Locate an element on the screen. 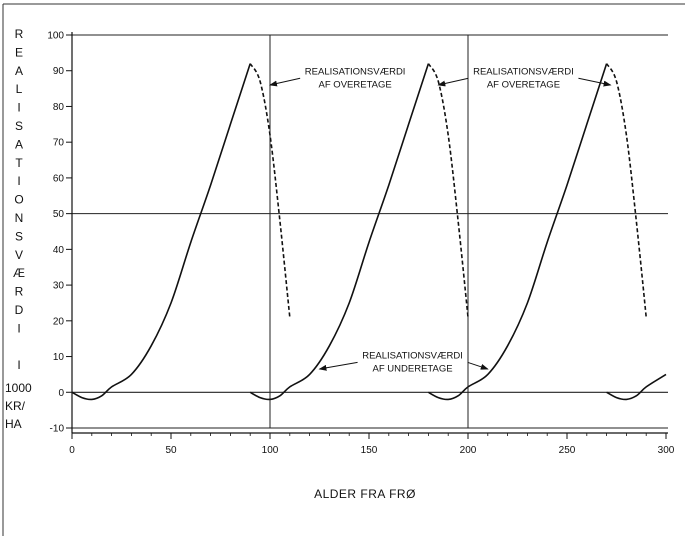 The image size is (689, 545). y-unit-line-2: HA is located at coordinates (13, 424).